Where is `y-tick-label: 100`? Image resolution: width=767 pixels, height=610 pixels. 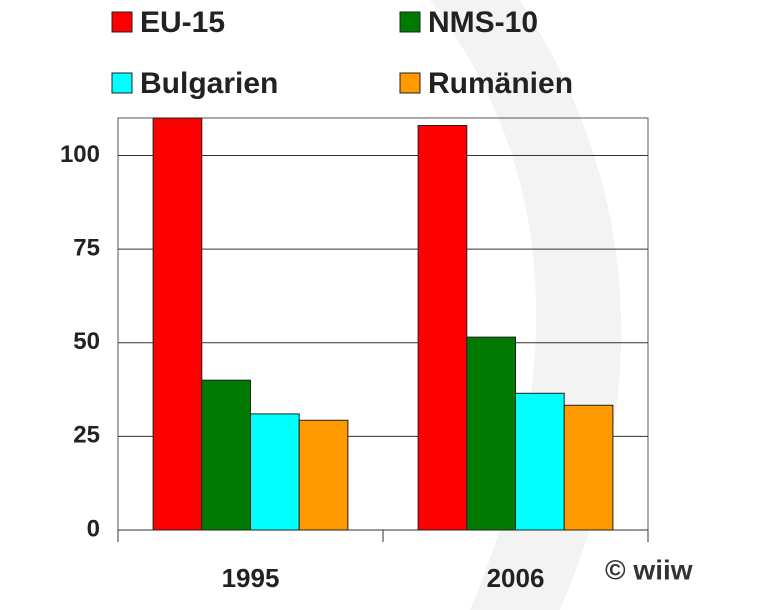 y-tick-label: 100 is located at coordinates (80, 154).